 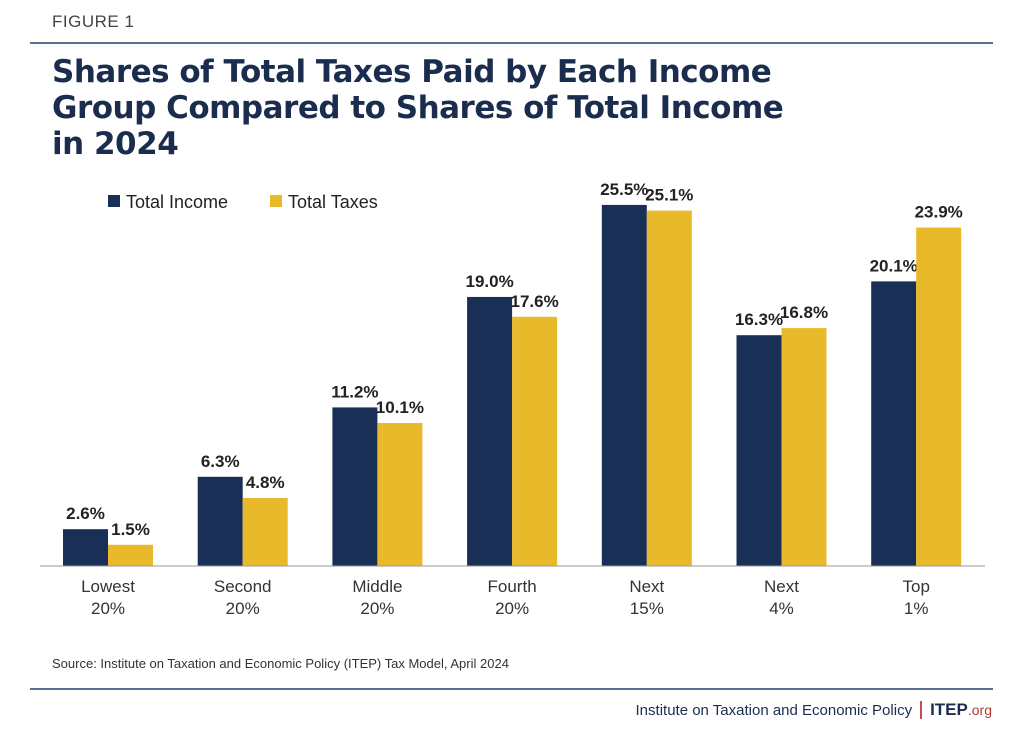 What do you see at coordinates (85, 513) in the screenshot?
I see `data-label: 2.6%` at bounding box center [85, 513].